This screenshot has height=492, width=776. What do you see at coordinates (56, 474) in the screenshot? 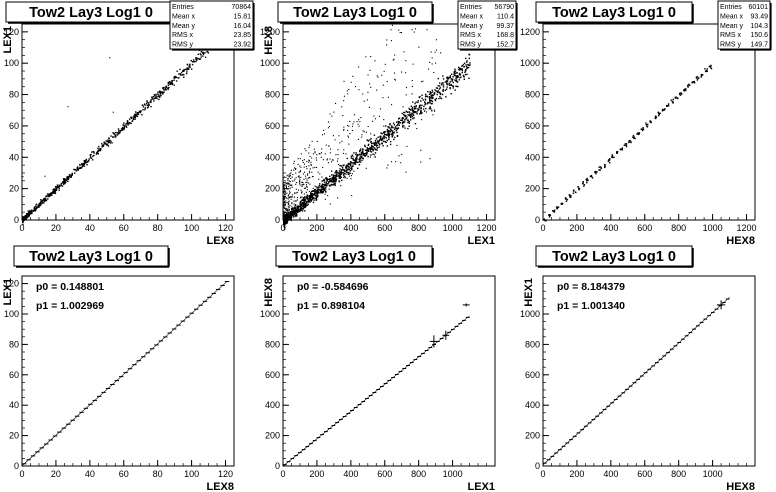
I see `x-tick-label: 20` at bounding box center [56, 474].